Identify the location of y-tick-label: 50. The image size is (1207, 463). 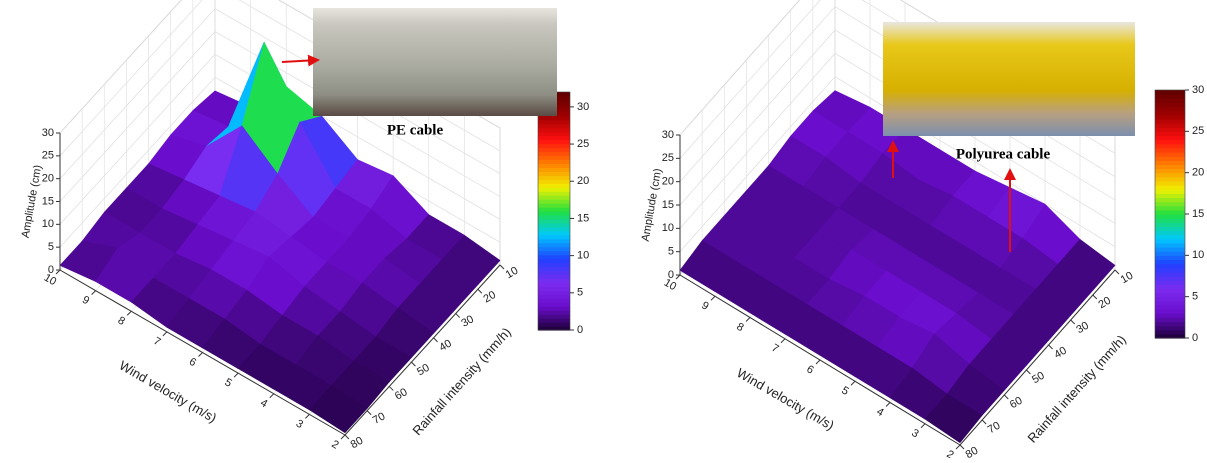
(1038, 378).